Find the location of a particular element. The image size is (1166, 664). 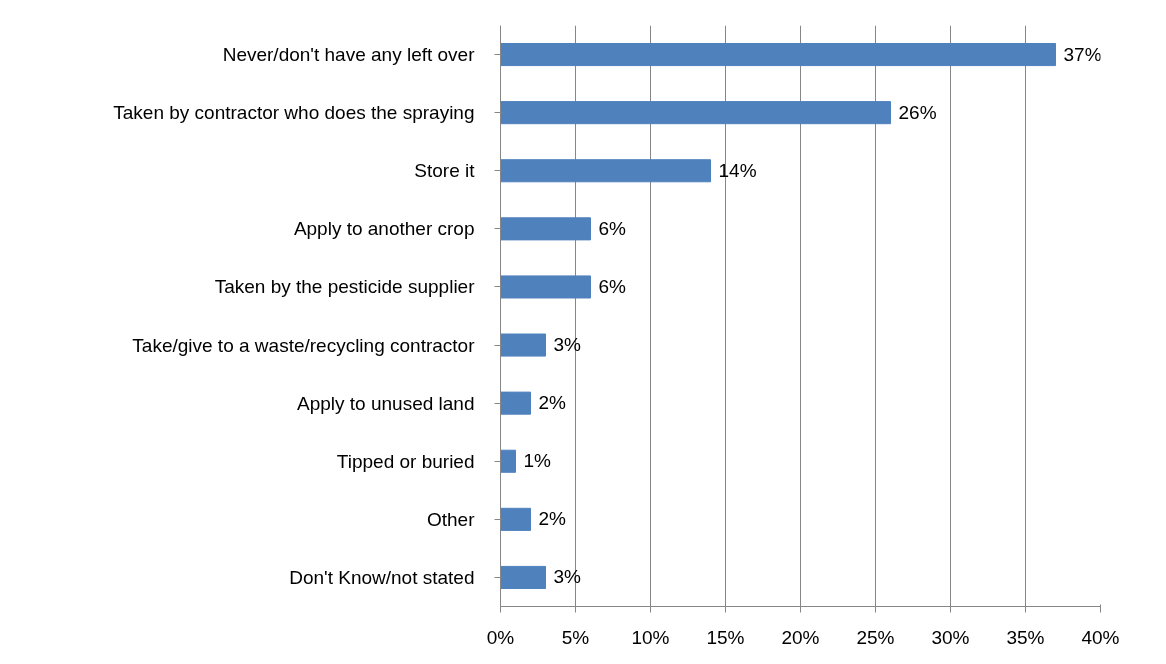

x-tick-label: 0% is located at coordinates (500, 637).